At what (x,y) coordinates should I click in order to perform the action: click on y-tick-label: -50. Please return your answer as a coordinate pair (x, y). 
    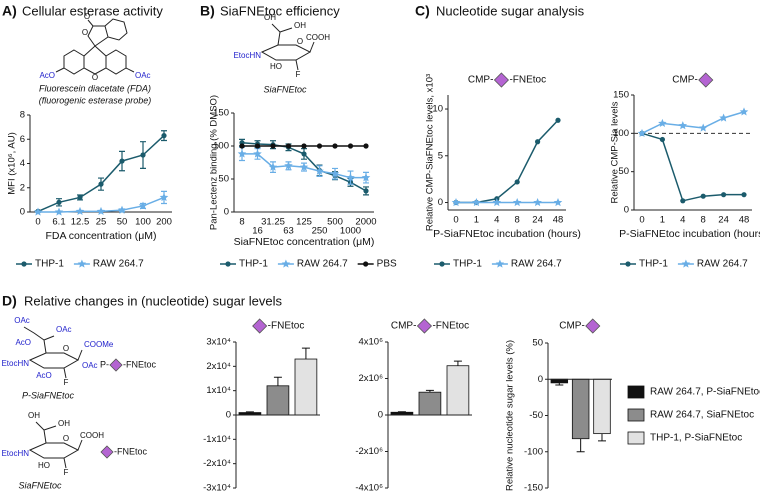
    Looking at the image, I should click on (536, 415).